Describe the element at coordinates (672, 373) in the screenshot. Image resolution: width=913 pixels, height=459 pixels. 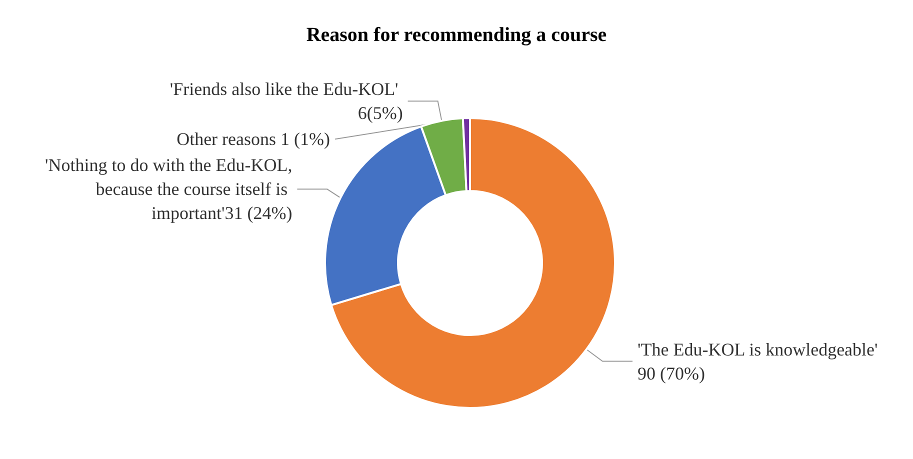
I see `data-label: 90 (70%)` at that location.